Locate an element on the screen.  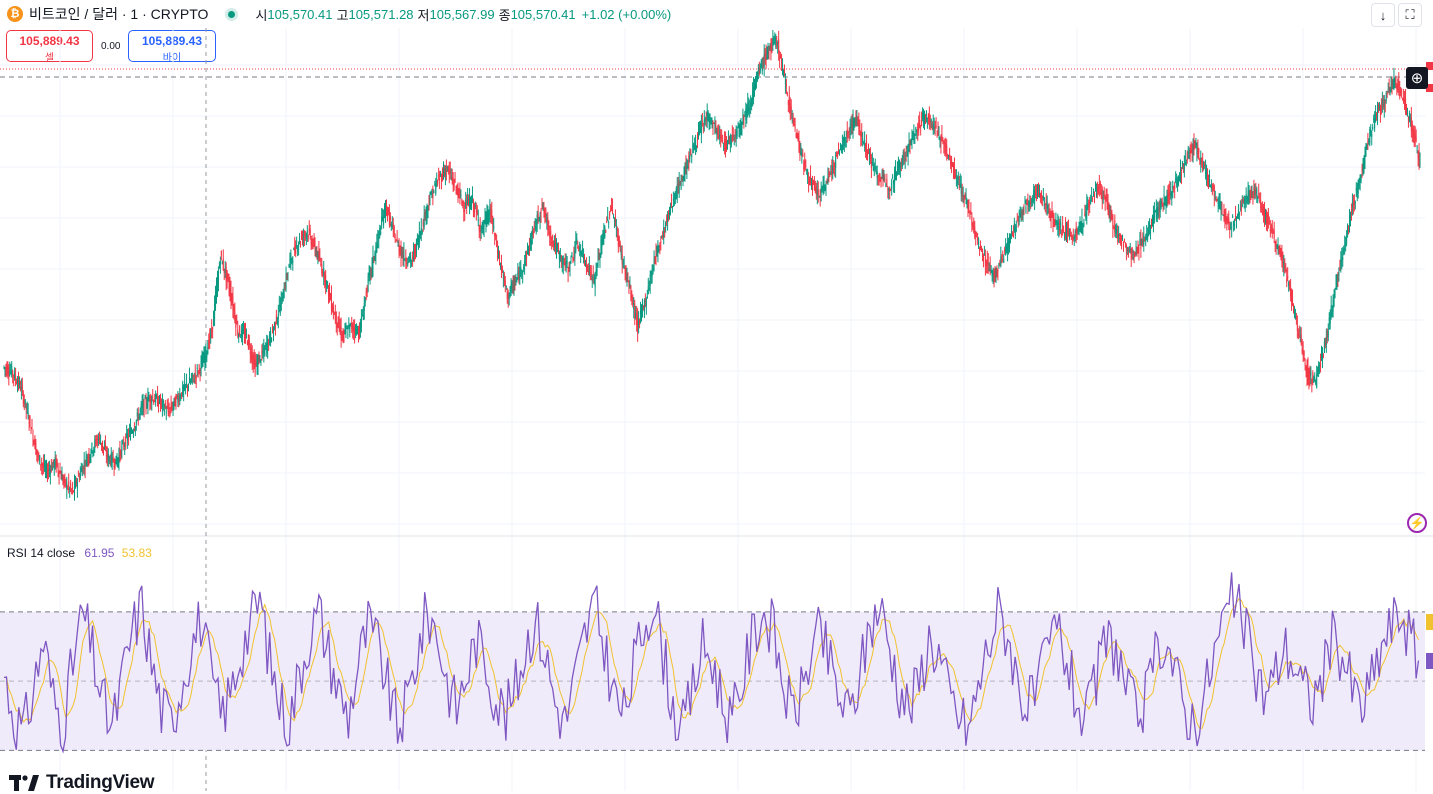
sell-button: 105,889.43 셀 is located at coordinates (49, 47).